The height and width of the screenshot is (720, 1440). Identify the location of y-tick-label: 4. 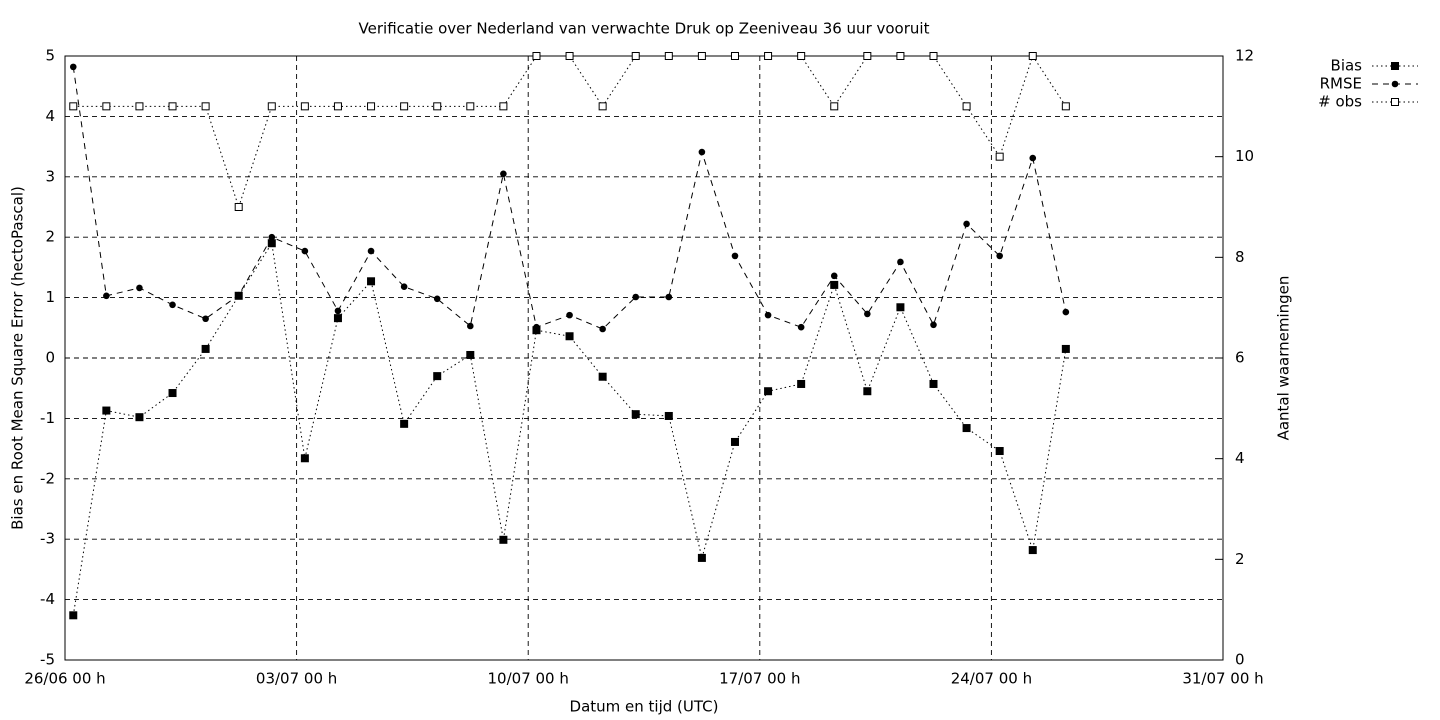
(50, 116).